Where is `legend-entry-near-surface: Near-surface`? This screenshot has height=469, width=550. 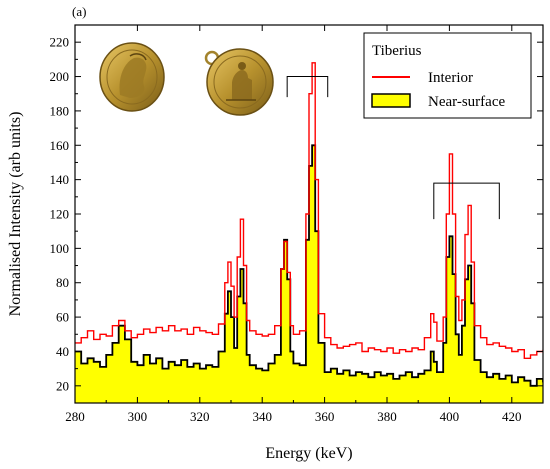
legend-entry-near-surface: Near-surface is located at coordinates (466, 102).